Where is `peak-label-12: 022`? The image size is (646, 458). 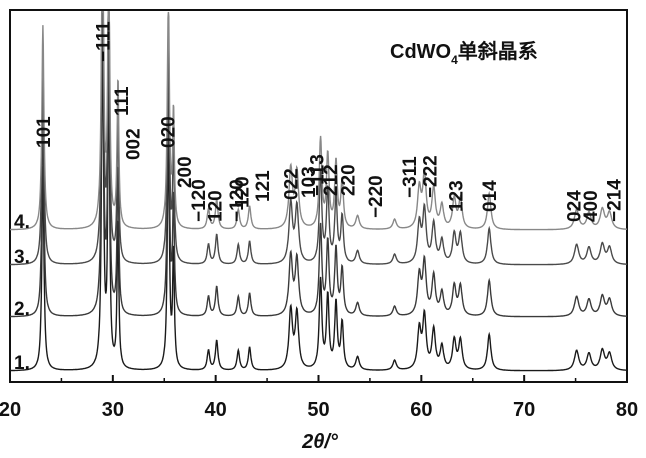 peak-label-12: 022 is located at coordinates (292, 184).